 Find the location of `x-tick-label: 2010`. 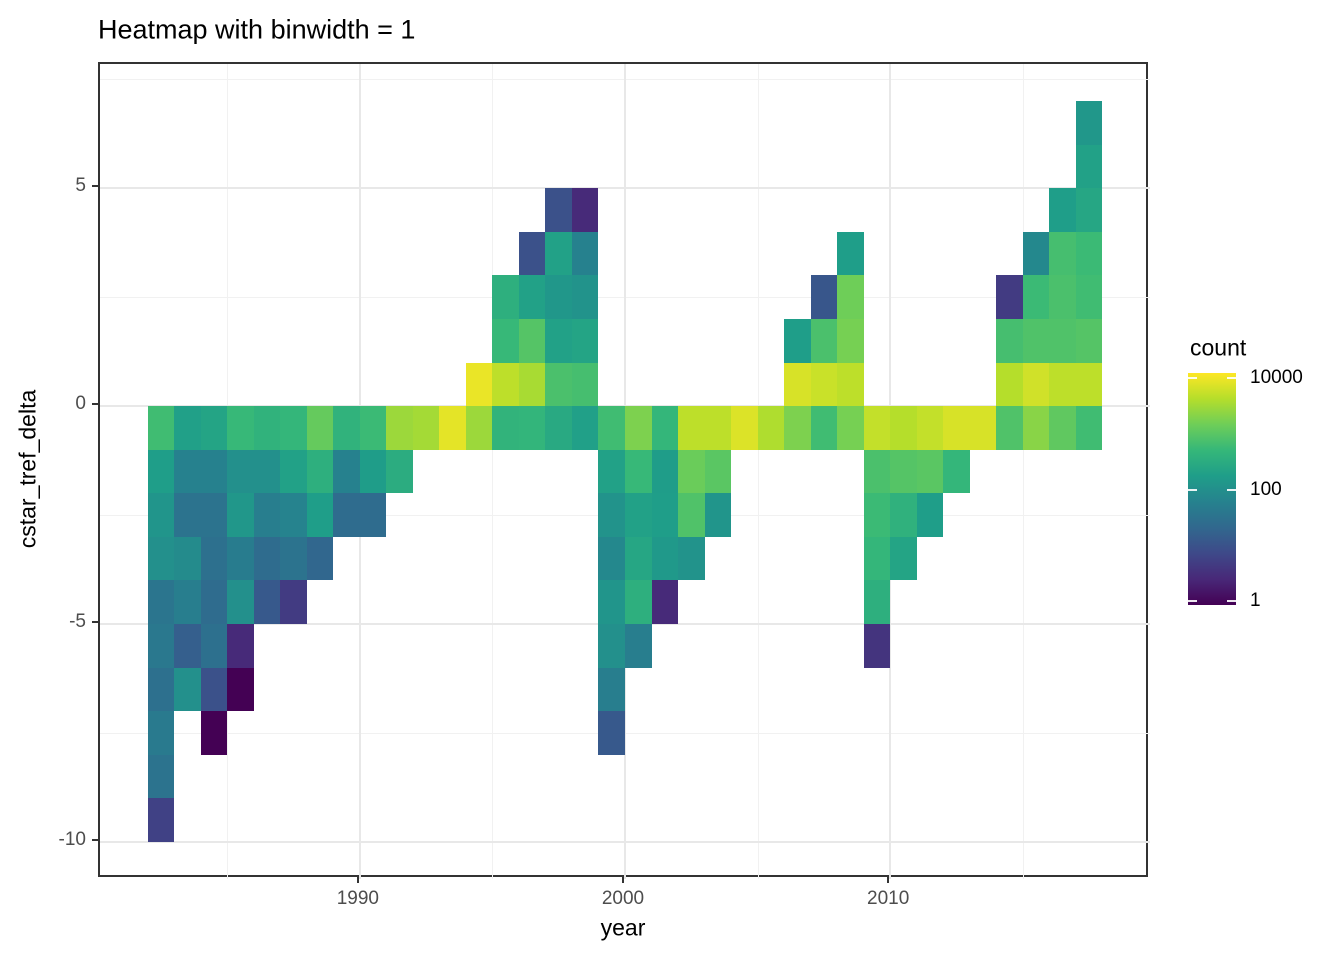

x-tick-label: 2010 is located at coordinates (888, 898).